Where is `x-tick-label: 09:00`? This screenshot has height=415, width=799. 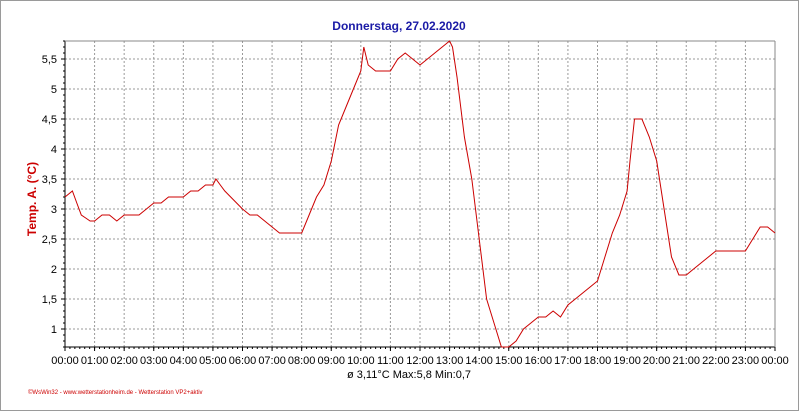 x-tick-label: 09:00 is located at coordinates (331, 361).